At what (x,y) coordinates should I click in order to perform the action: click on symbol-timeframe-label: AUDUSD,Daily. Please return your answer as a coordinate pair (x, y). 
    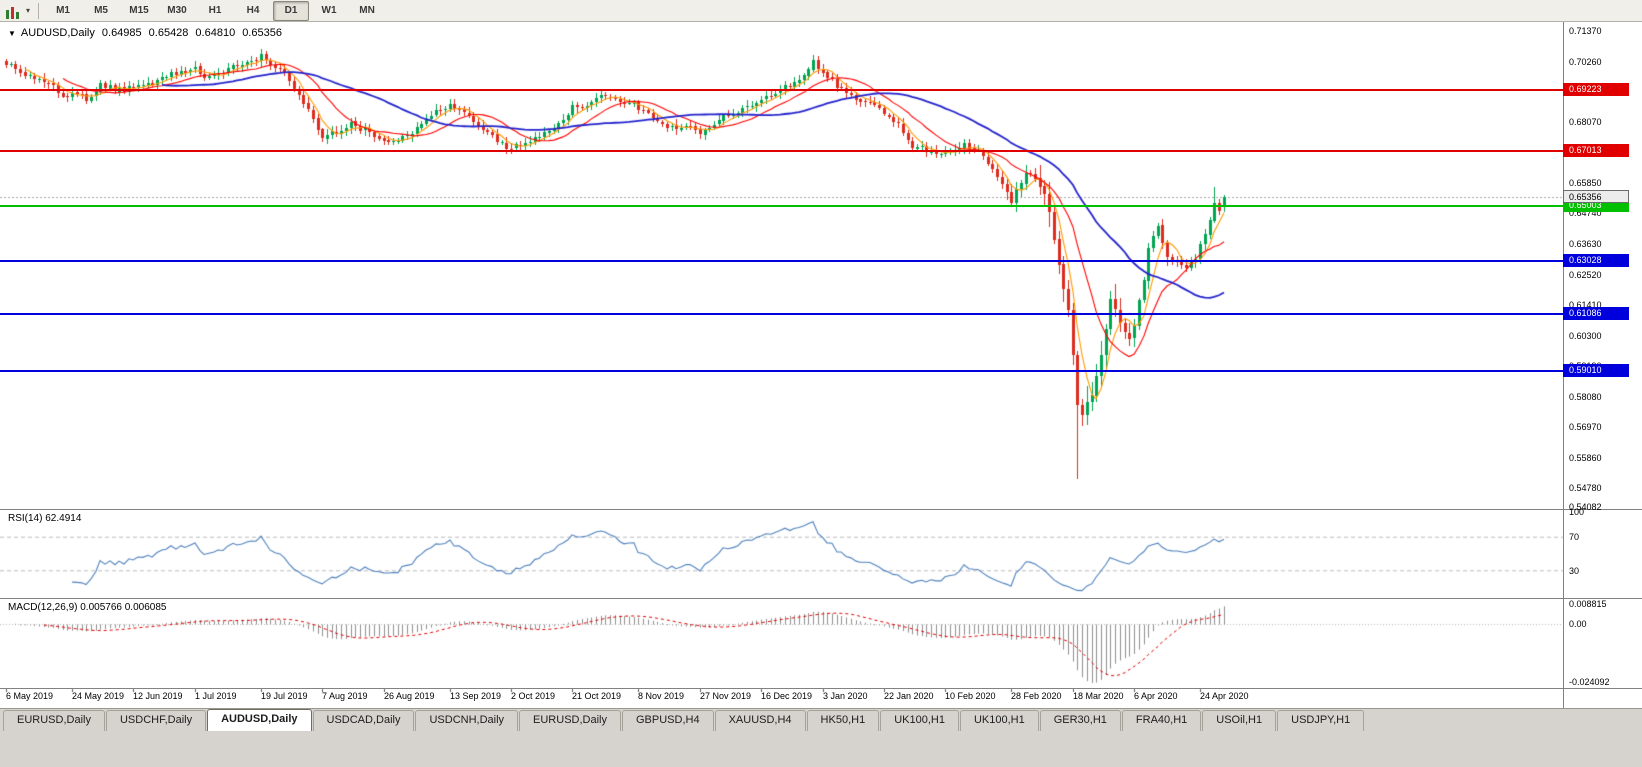
    Looking at the image, I should click on (57, 33).